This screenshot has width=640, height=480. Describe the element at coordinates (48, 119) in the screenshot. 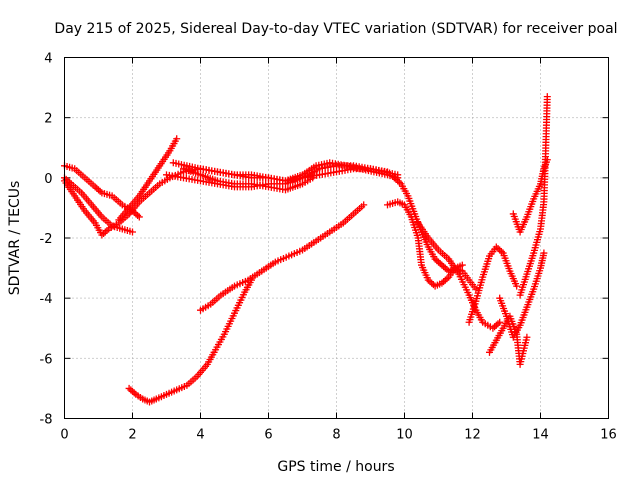

I see `y-tick-label: 2` at that location.